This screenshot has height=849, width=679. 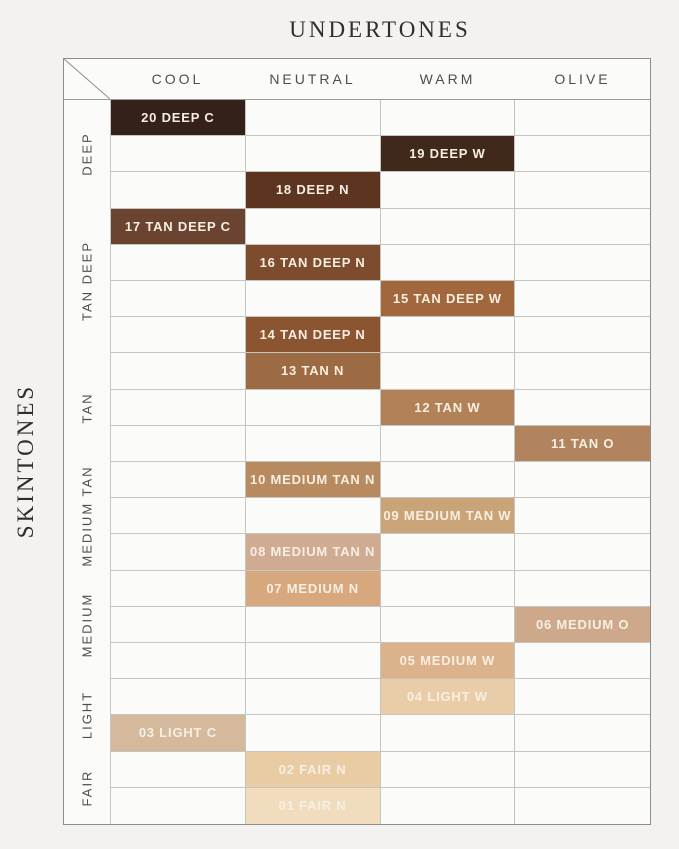 I want to click on shade-chip-15-tan-deep-w: 15 TAN DEEP W, so click(x=448, y=299).